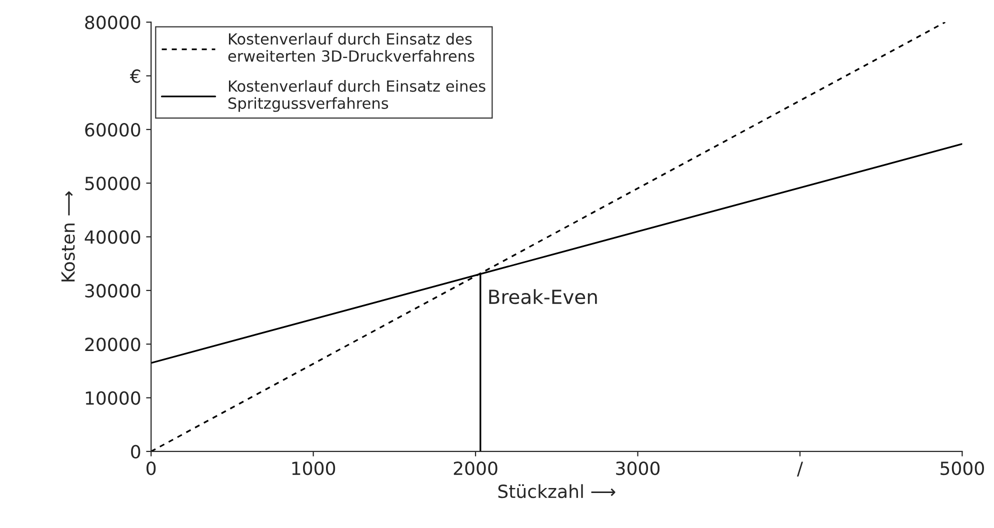  What do you see at coordinates (135, 76) in the screenshot?
I see `y-tick-label: €` at bounding box center [135, 76].